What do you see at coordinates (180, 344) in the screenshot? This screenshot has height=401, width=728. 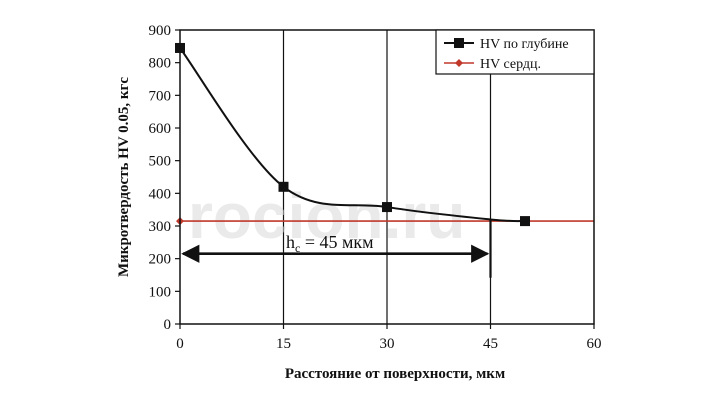 I see `tick-label-x: 0` at bounding box center [180, 344].